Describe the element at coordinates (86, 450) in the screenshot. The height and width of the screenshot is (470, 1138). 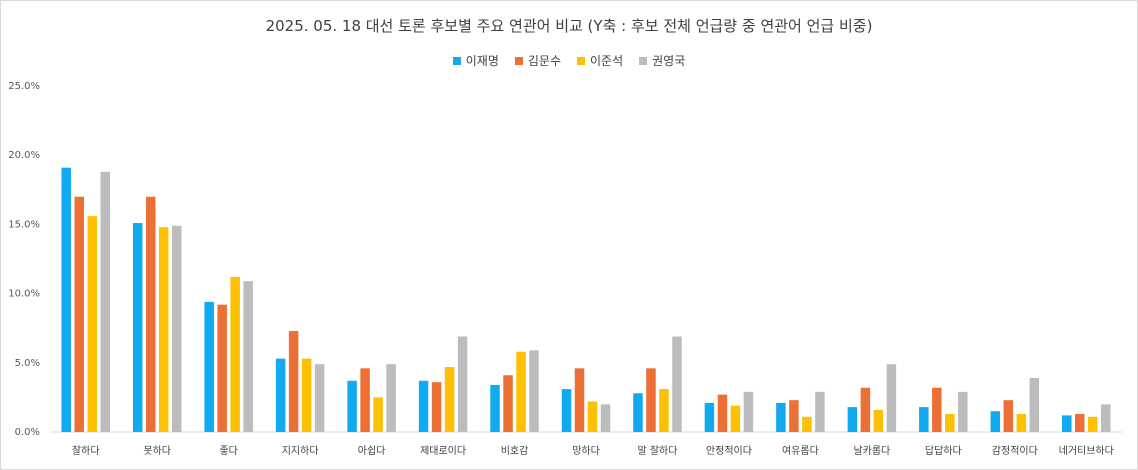
I see `x-tick-label: 잘하다` at that location.